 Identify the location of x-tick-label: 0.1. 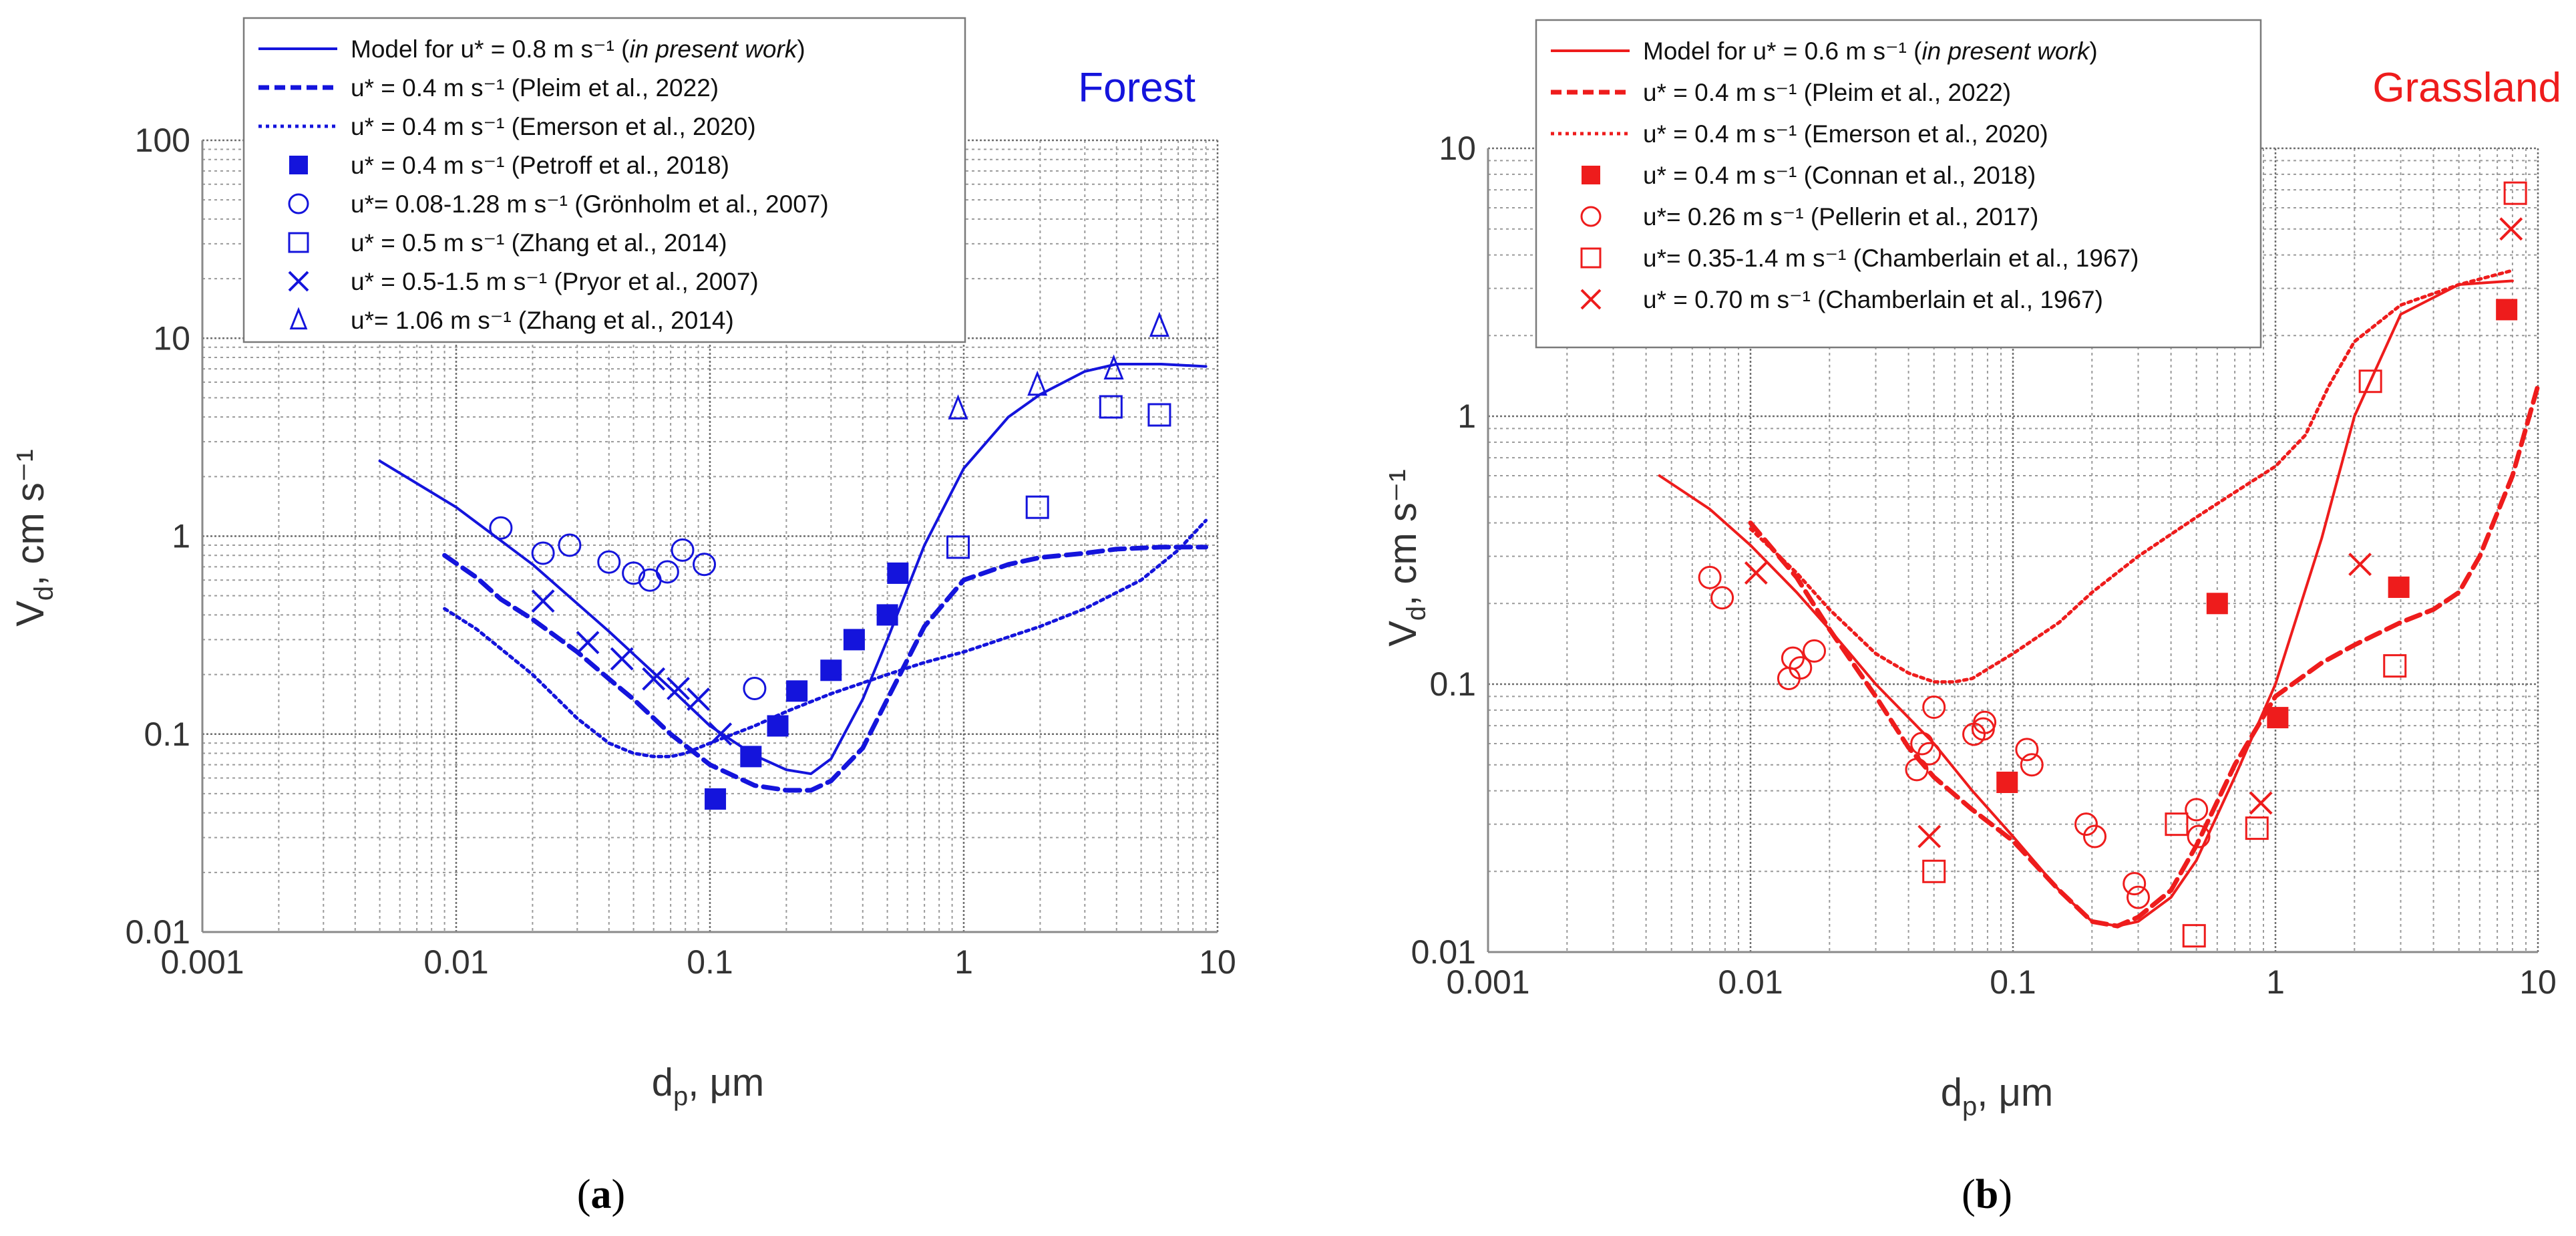
(2013, 982).